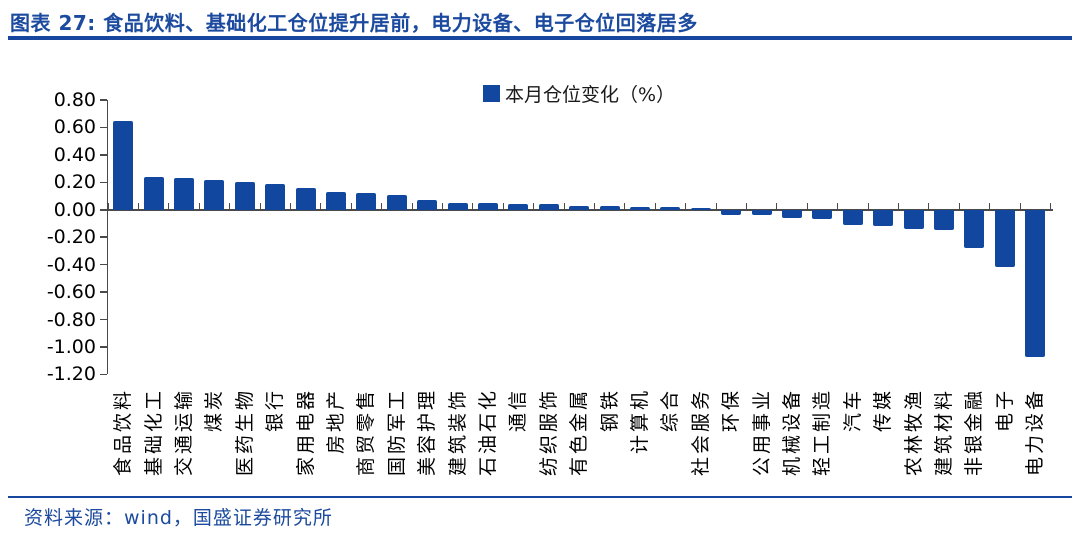  I want to click on x-axis-label: 商贸零售, so click(366, 432).